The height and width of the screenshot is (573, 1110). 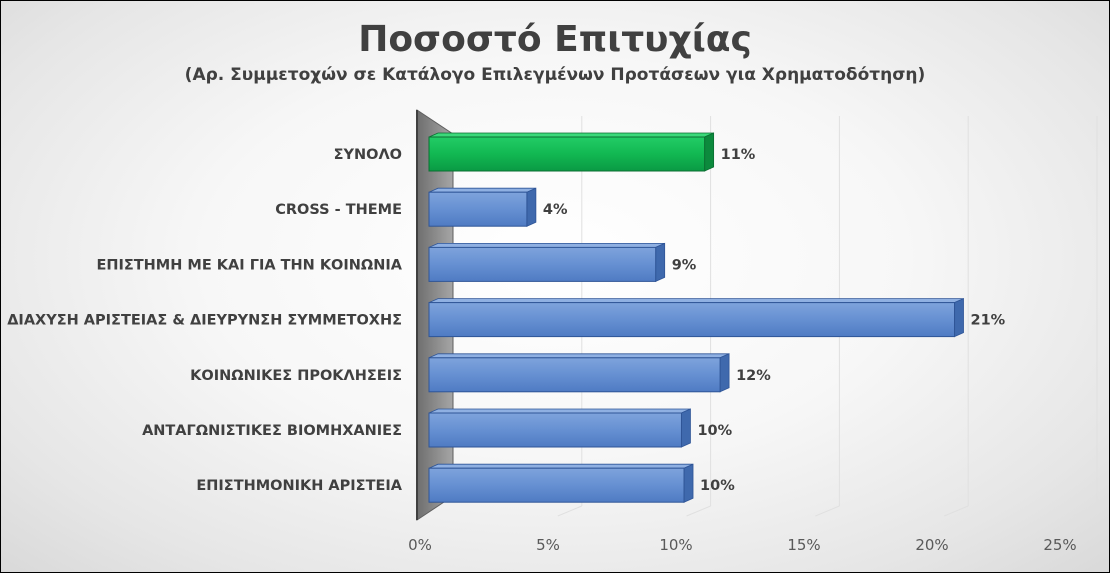 What do you see at coordinates (555, 210) in the screenshot?
I see `data-label: 4%` at bounding box center [555, 210].